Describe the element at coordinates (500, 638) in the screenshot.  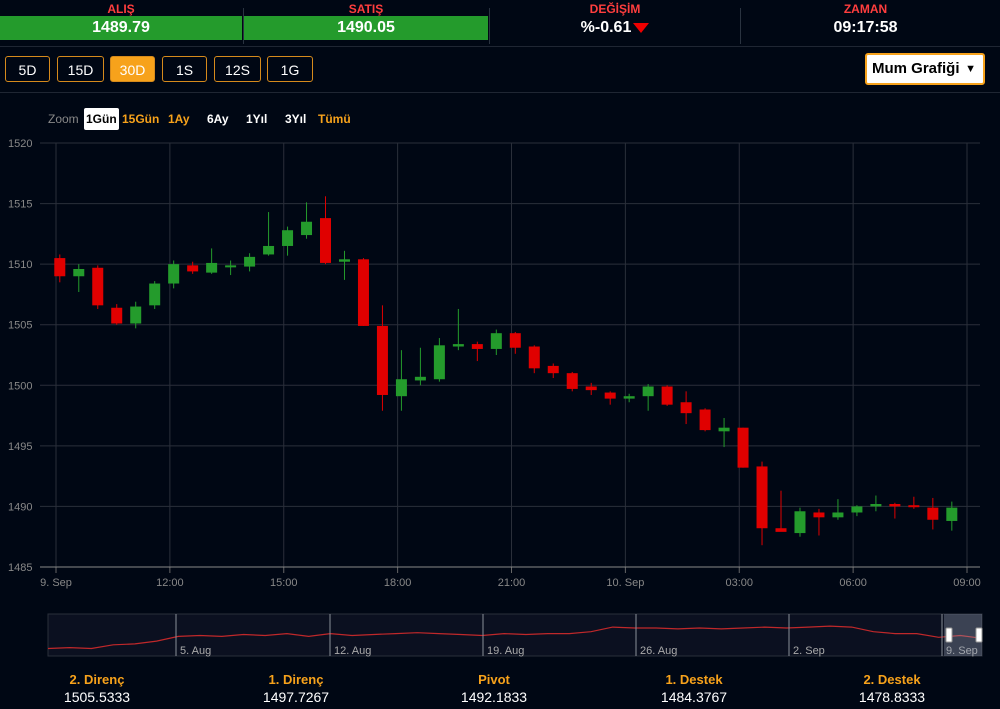
I see `navigator: 5. Aug 12. Aug 19. Aug 26. Aug 2. Sep 9. Sep` at that location.